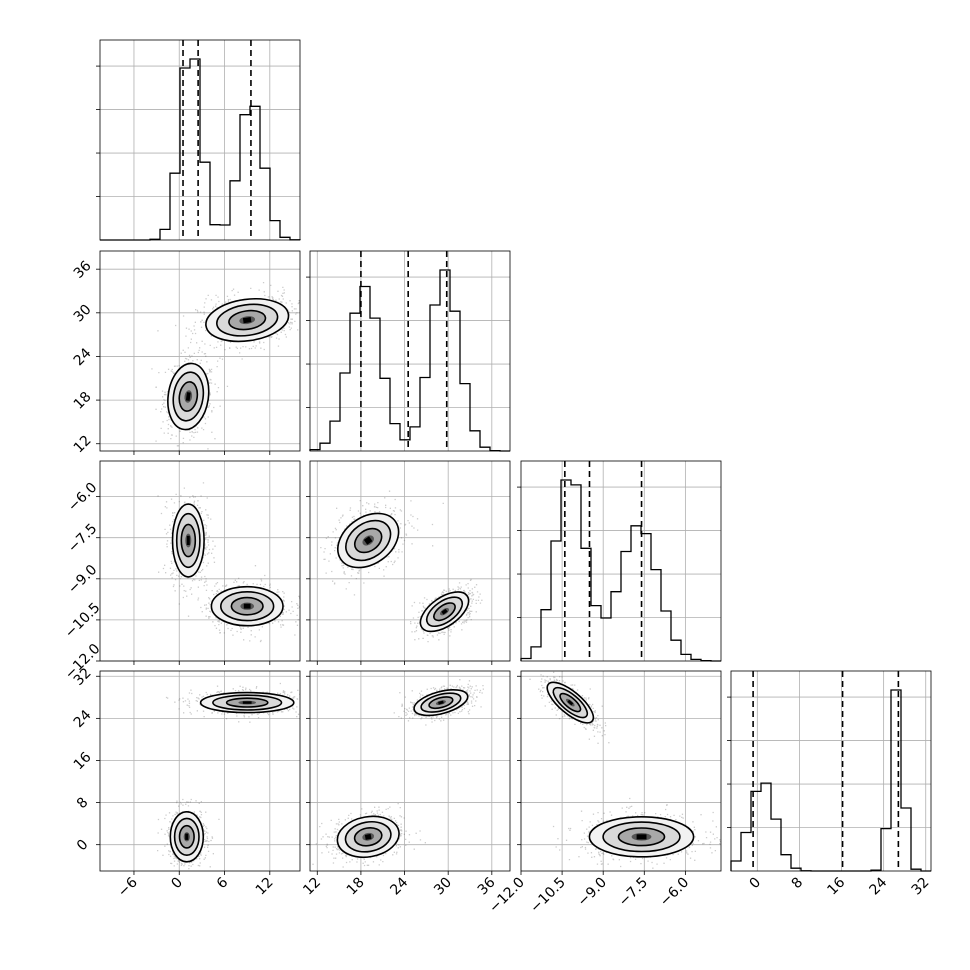 The width and height of the screenshot is (970, 970). I want to click on density-bg, so click(410, 561).